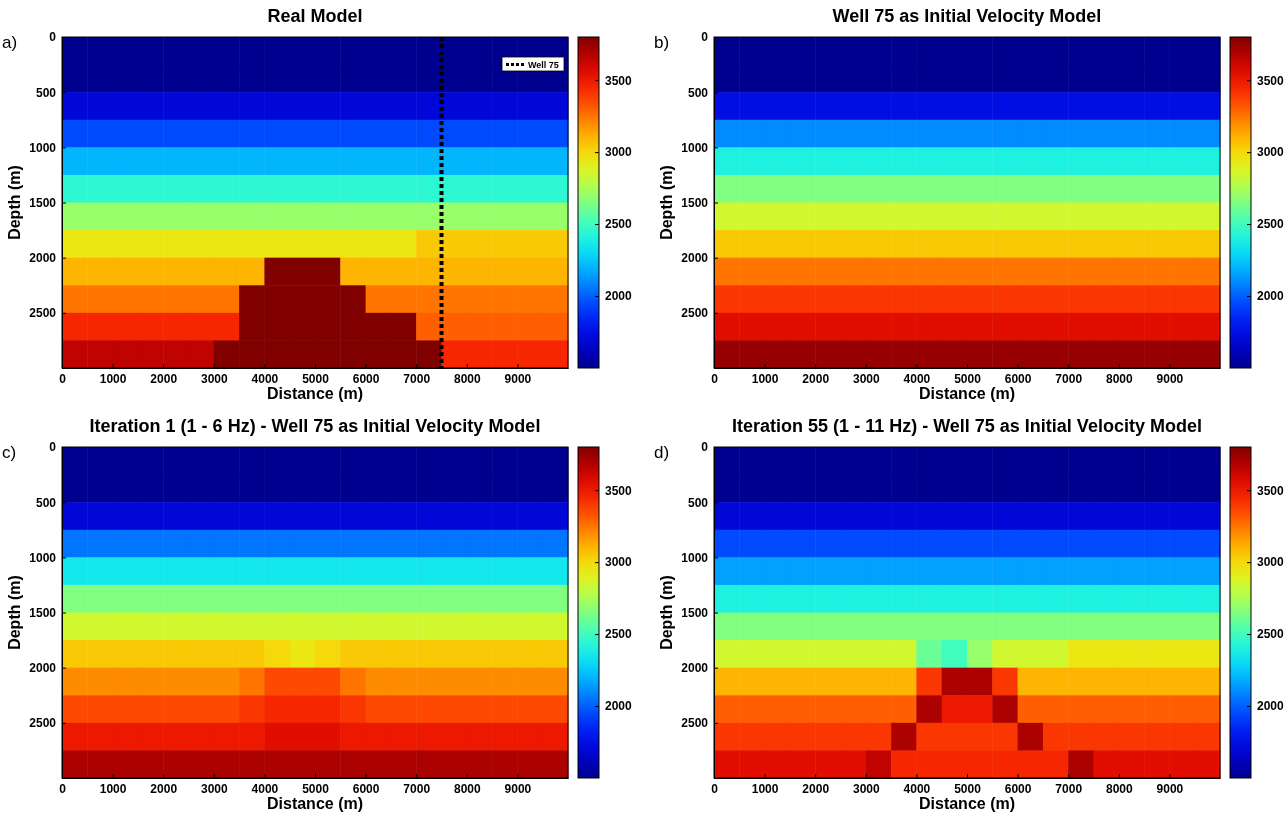 This screenshot has width=1287, height=815. What do you see at coordinates (967, 16) in the screenshot?
I see `chart-title: Well 75 as Initial Velocity Model` at bounding box center [967, 16].